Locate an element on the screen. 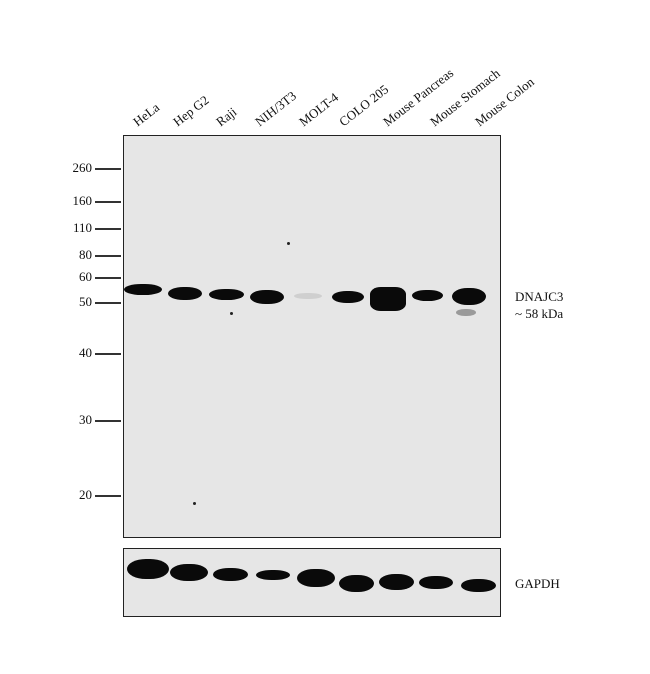  lane-label-nih3t3: NIH/3T3 is located at coordinates (275, 109).